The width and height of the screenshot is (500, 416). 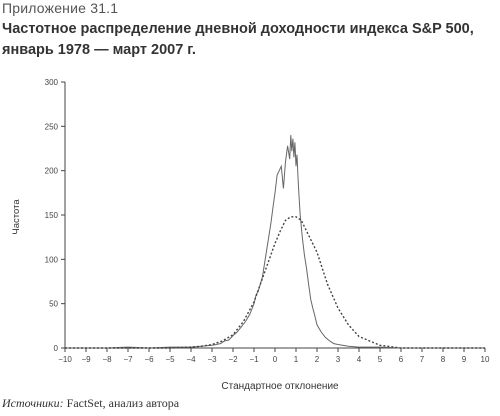 What do you see at coordinates (128, 359) in the screenshot?
I see `x-tick-label: −7` at bounding box center [128, 359].